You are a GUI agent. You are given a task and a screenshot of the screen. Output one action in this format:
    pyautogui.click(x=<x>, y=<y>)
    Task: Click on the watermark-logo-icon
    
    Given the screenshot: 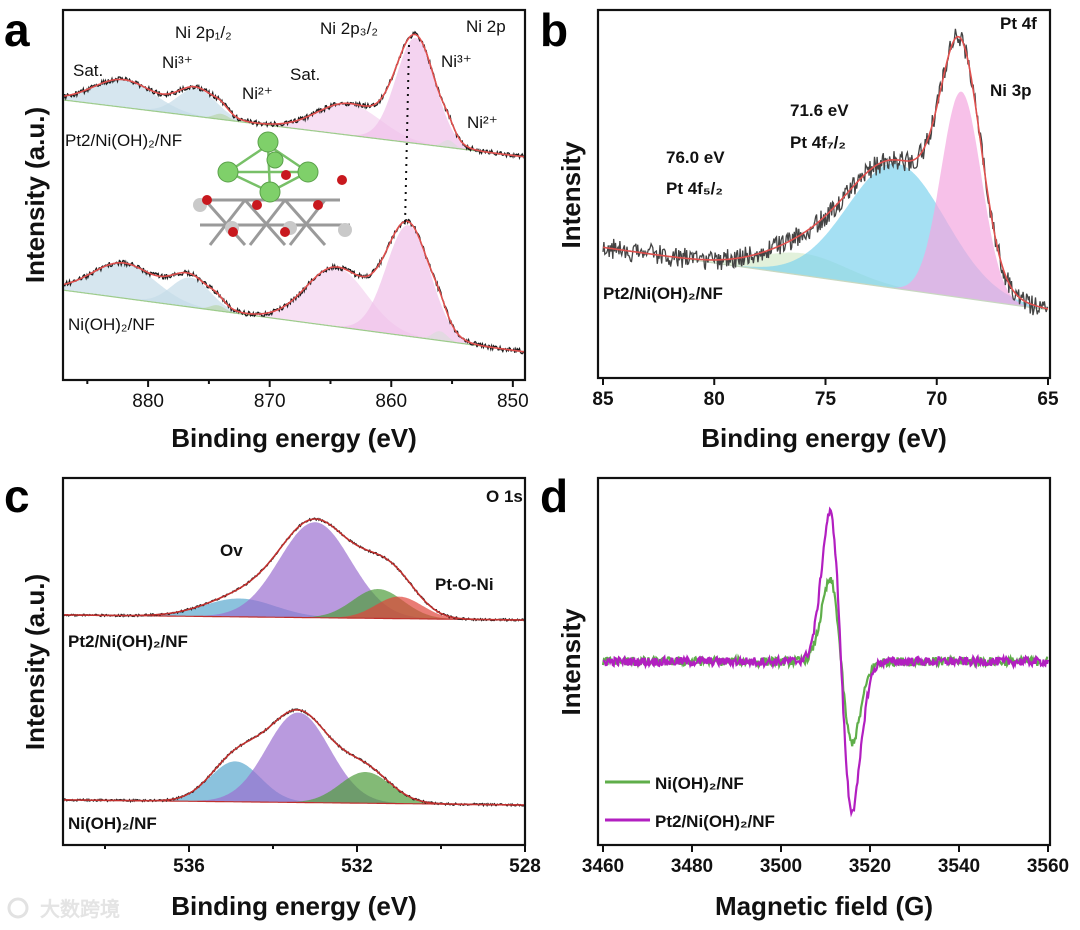 What is the action you would take?
    pyautogui.click(x=18, y=908)
    